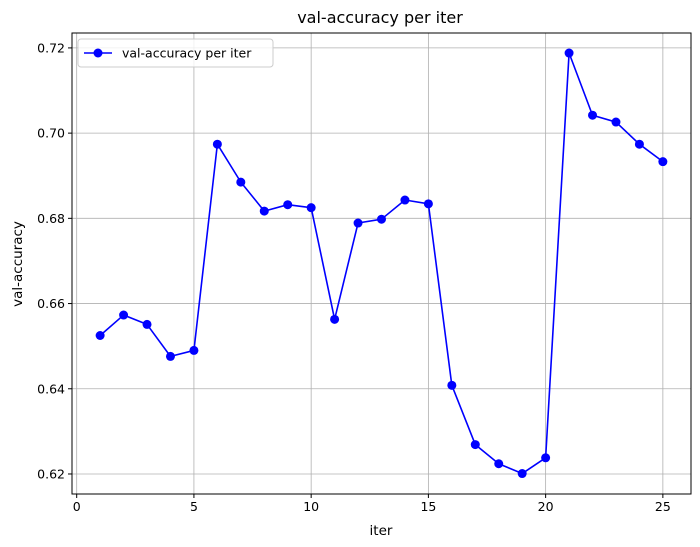  Describe the element at coordinates (372, 504) in the screenshot. I see `x-axis: 0 5 10 15 20 25` at that location.